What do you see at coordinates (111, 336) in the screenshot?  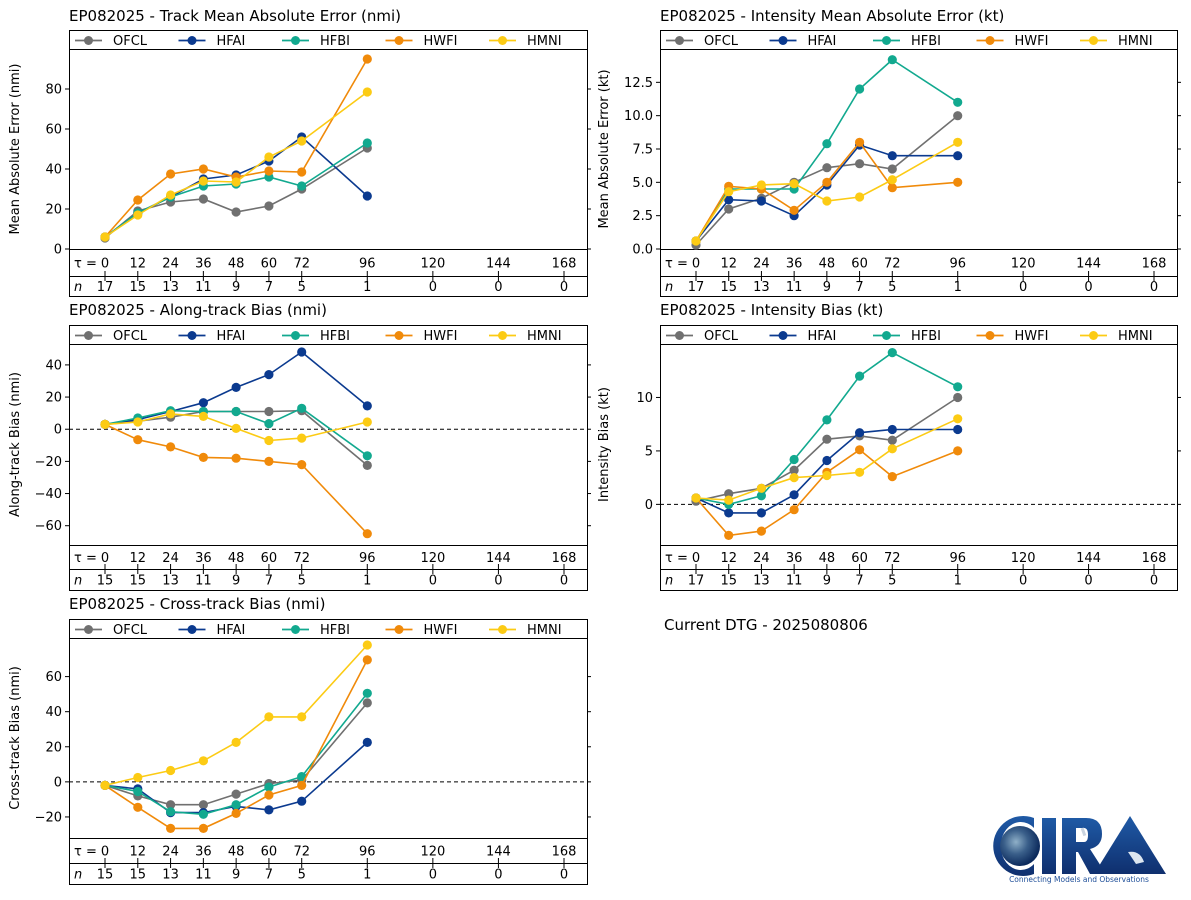 I see `legend-item-ofcl: OFCL` at bounding box center [111, 336].